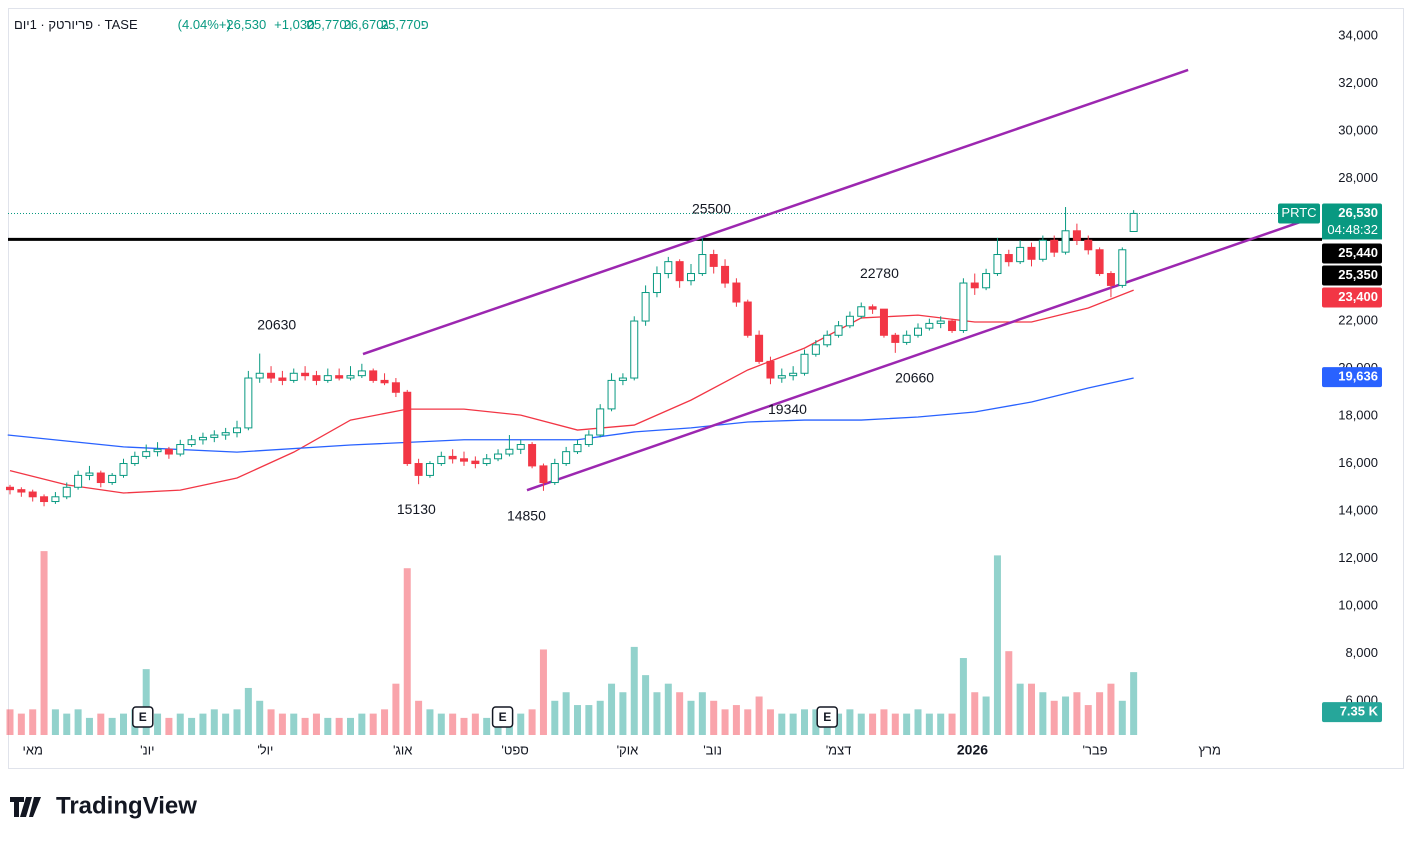  Describe the element at coordinates (147, 749) in the screenshot. I see `x-tick-label: יונ'` at that location.